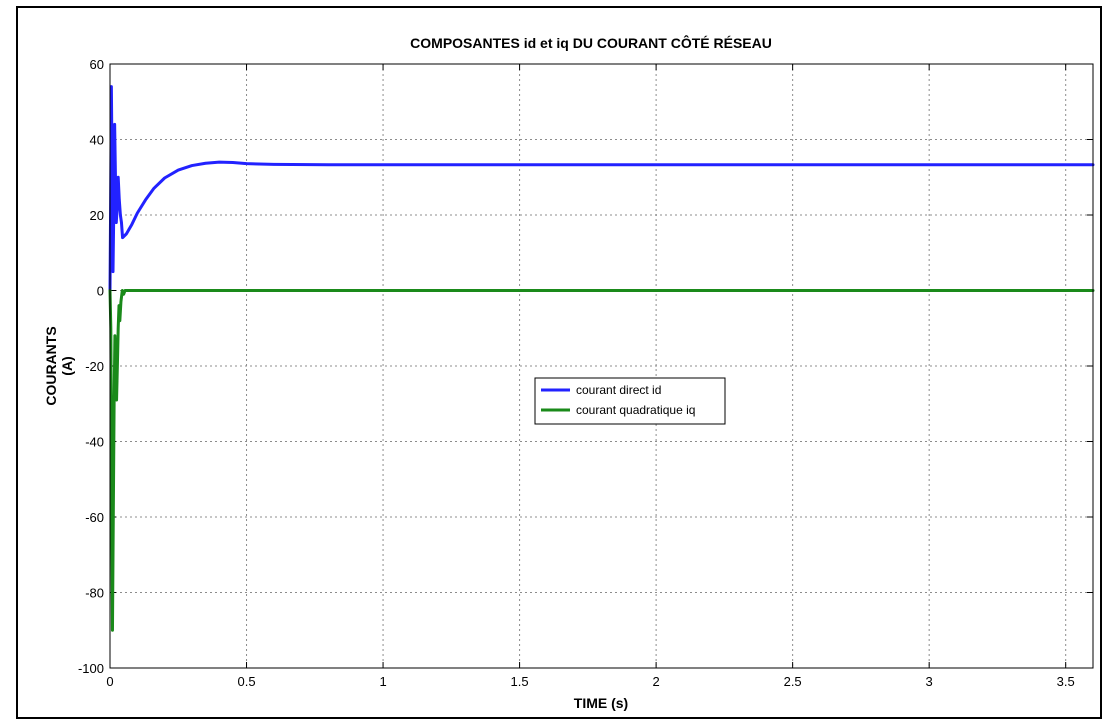  I want to click on y-axis-label: COURANTS (A), so click(59, 365).